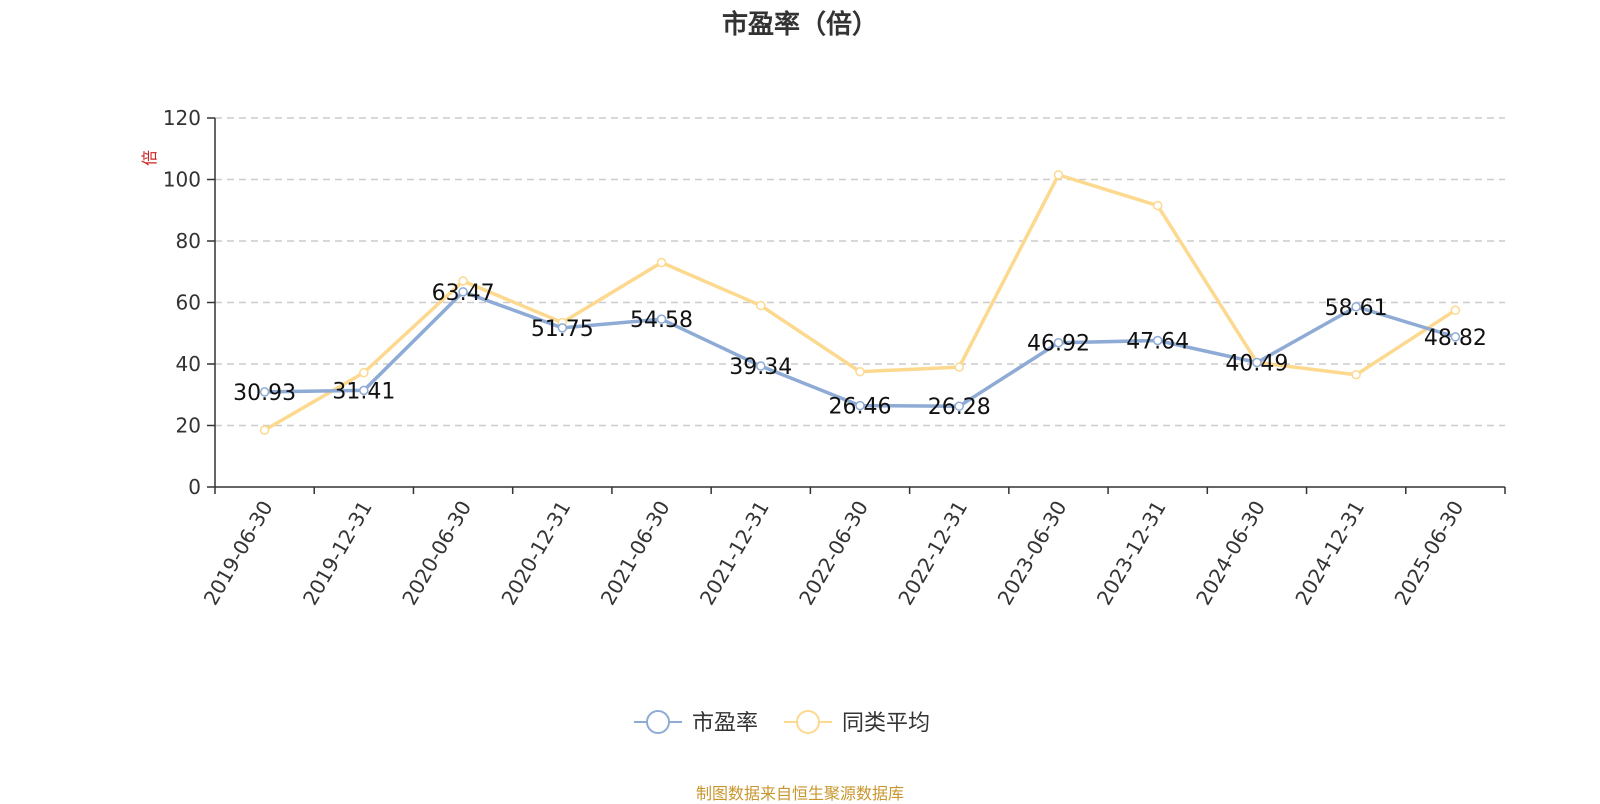 Image resolution: width=1600 pixels, height=804 pixels. I want to click on legend-item: 市盈率, so click(696, 723).